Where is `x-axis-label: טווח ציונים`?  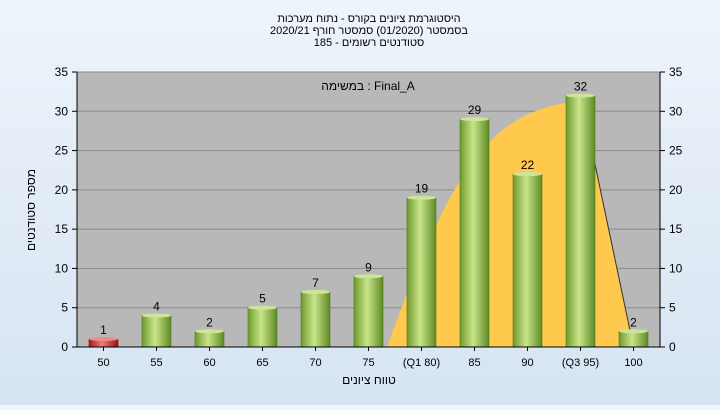 x-axis-label: טווח ציונים is located at coordinates (369, 380).